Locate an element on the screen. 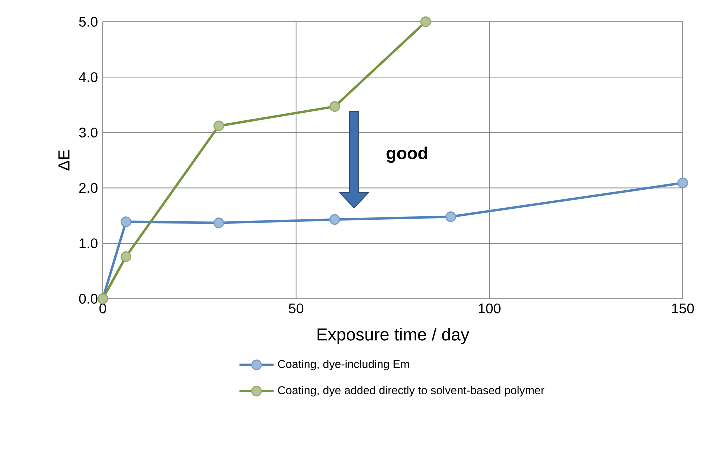  x-tick-label: 0 is located at coordinates (103, 309).